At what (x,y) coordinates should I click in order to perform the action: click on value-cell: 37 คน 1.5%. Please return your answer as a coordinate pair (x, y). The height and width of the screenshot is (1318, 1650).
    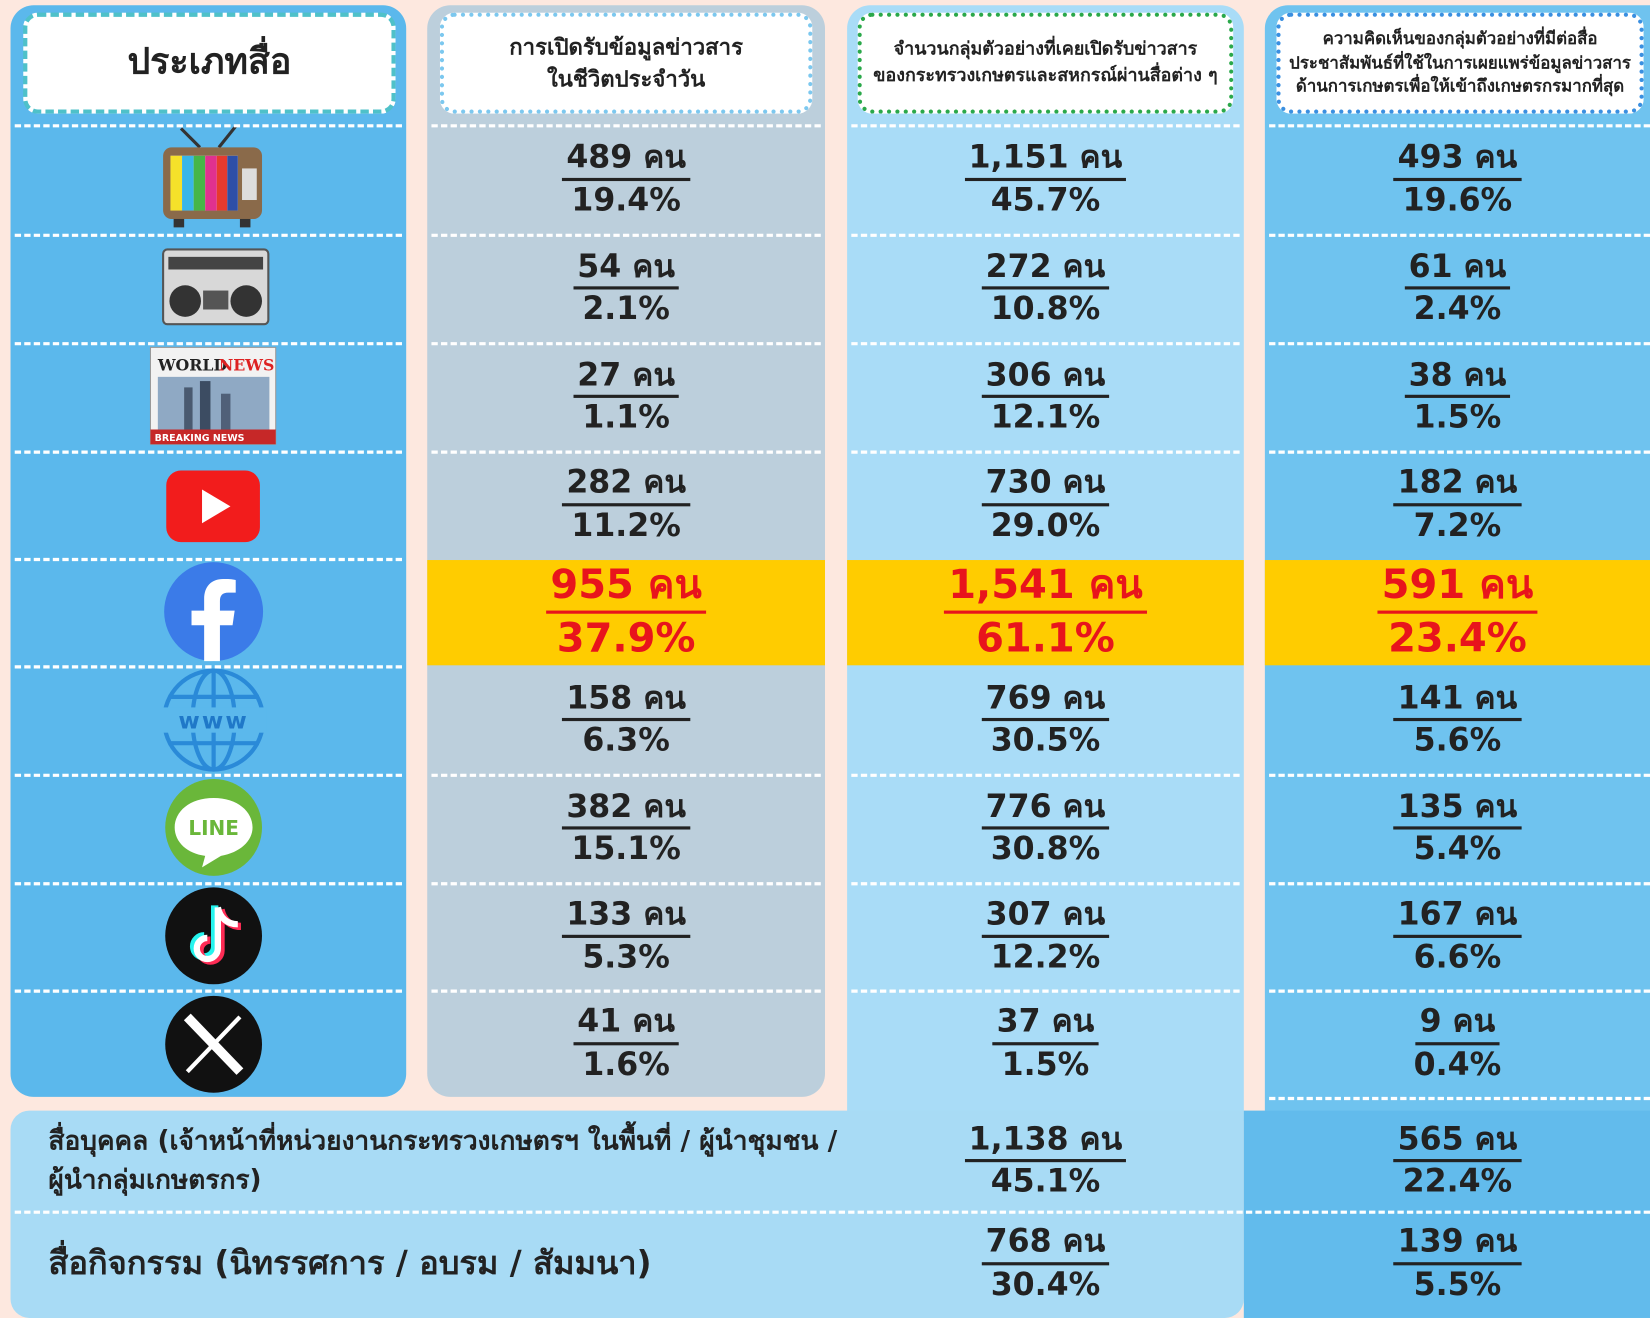
    Looking at the image, I should click on (1045, 1043).